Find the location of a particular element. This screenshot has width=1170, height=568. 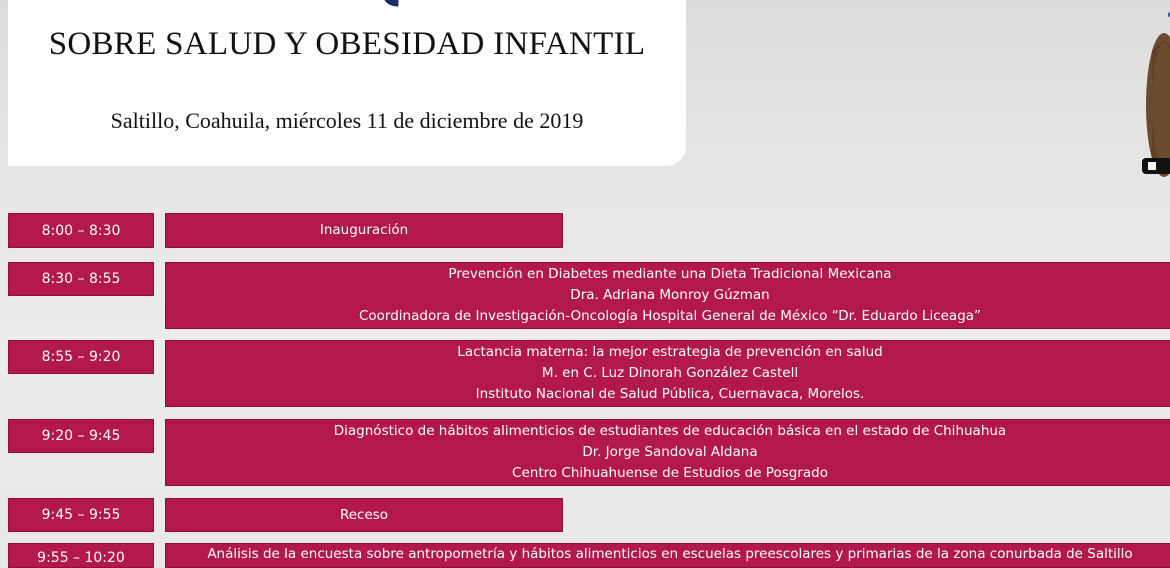

agenda-item: Receso is located at coordinates (364, 515).